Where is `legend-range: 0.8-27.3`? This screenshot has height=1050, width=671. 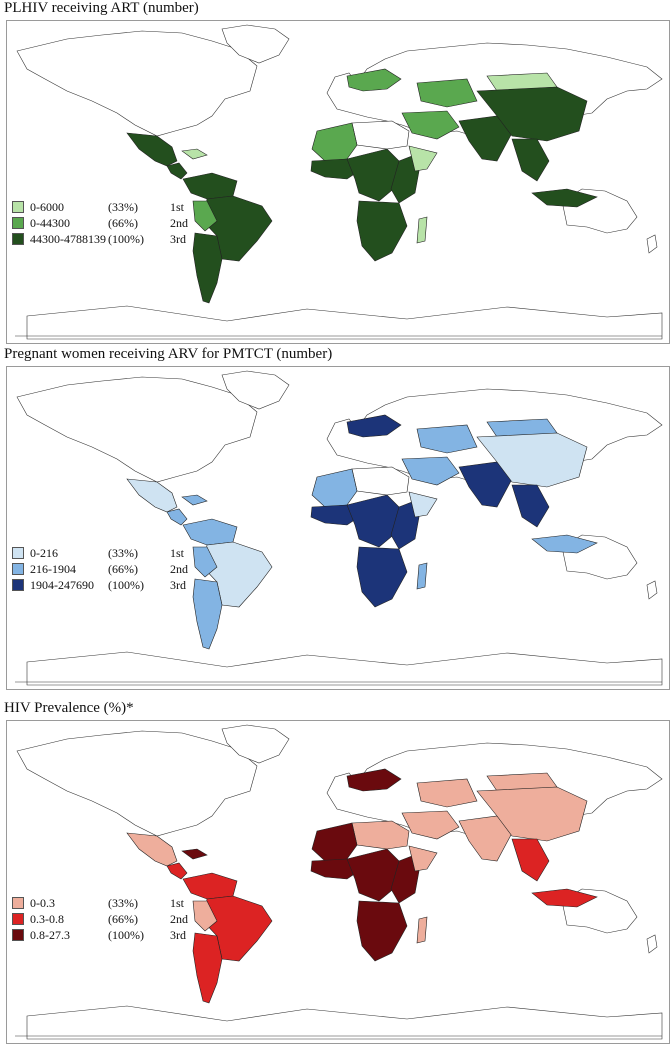 legend-range: 0.8-27.3 is located at coordinates (50, 935).